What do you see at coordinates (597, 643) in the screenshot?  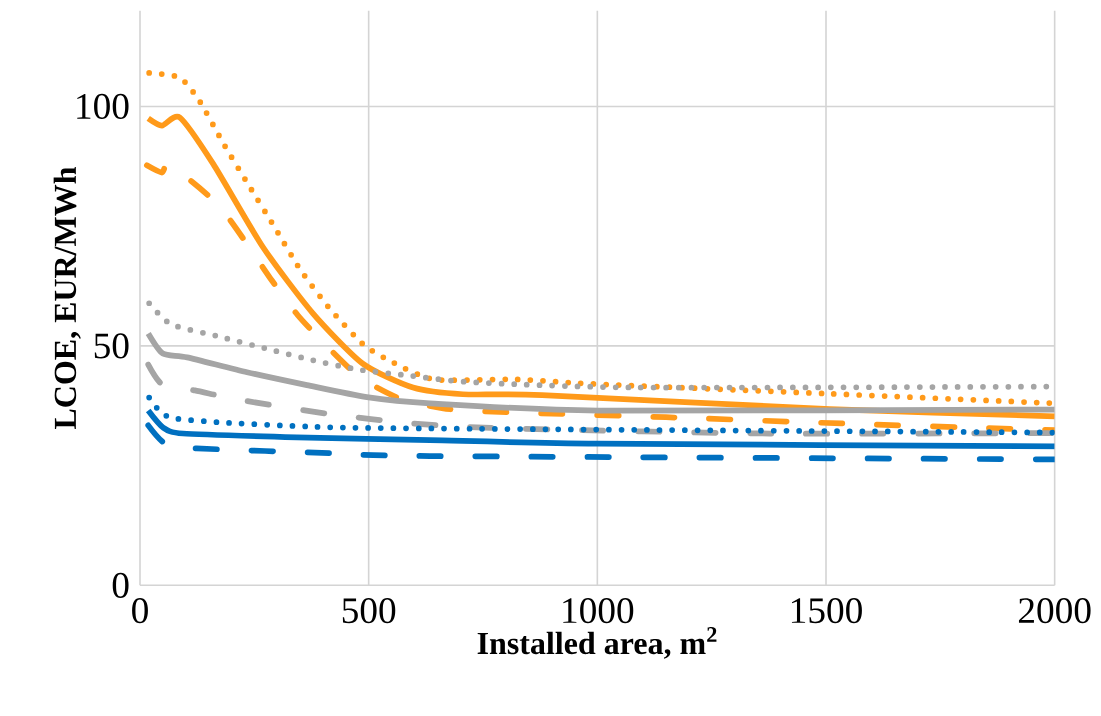 I see `x-axis-title: Installed area, m$^{2}$` at bounding box center [597, 643].